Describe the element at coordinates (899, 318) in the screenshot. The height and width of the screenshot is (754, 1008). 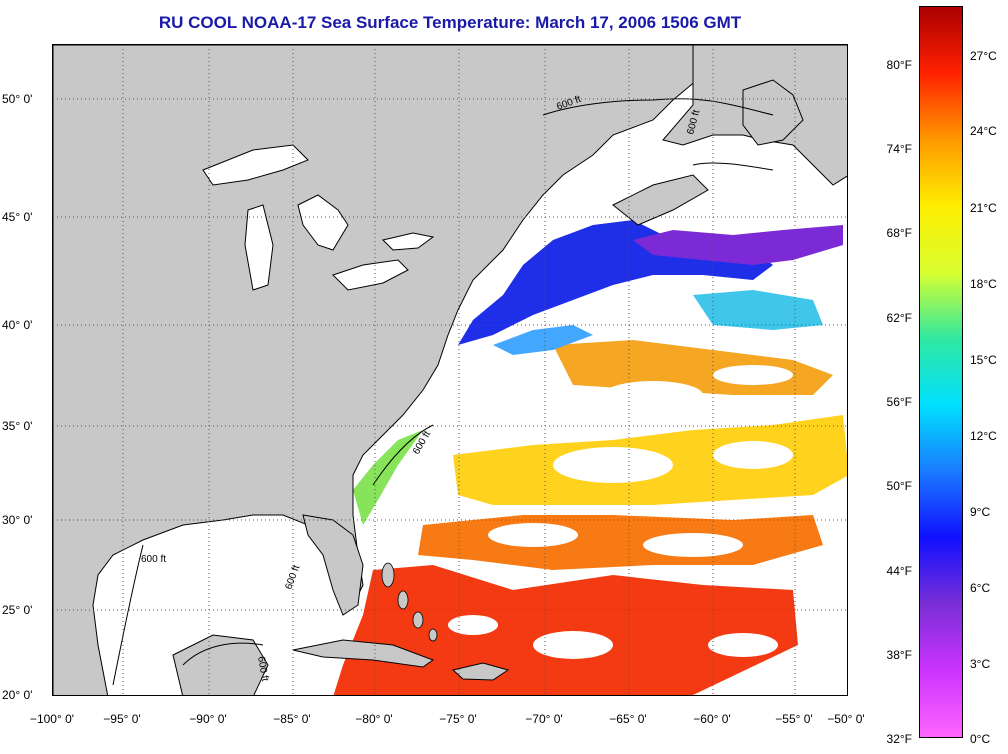
I see `scale-label-62f: 62°F` at that location.